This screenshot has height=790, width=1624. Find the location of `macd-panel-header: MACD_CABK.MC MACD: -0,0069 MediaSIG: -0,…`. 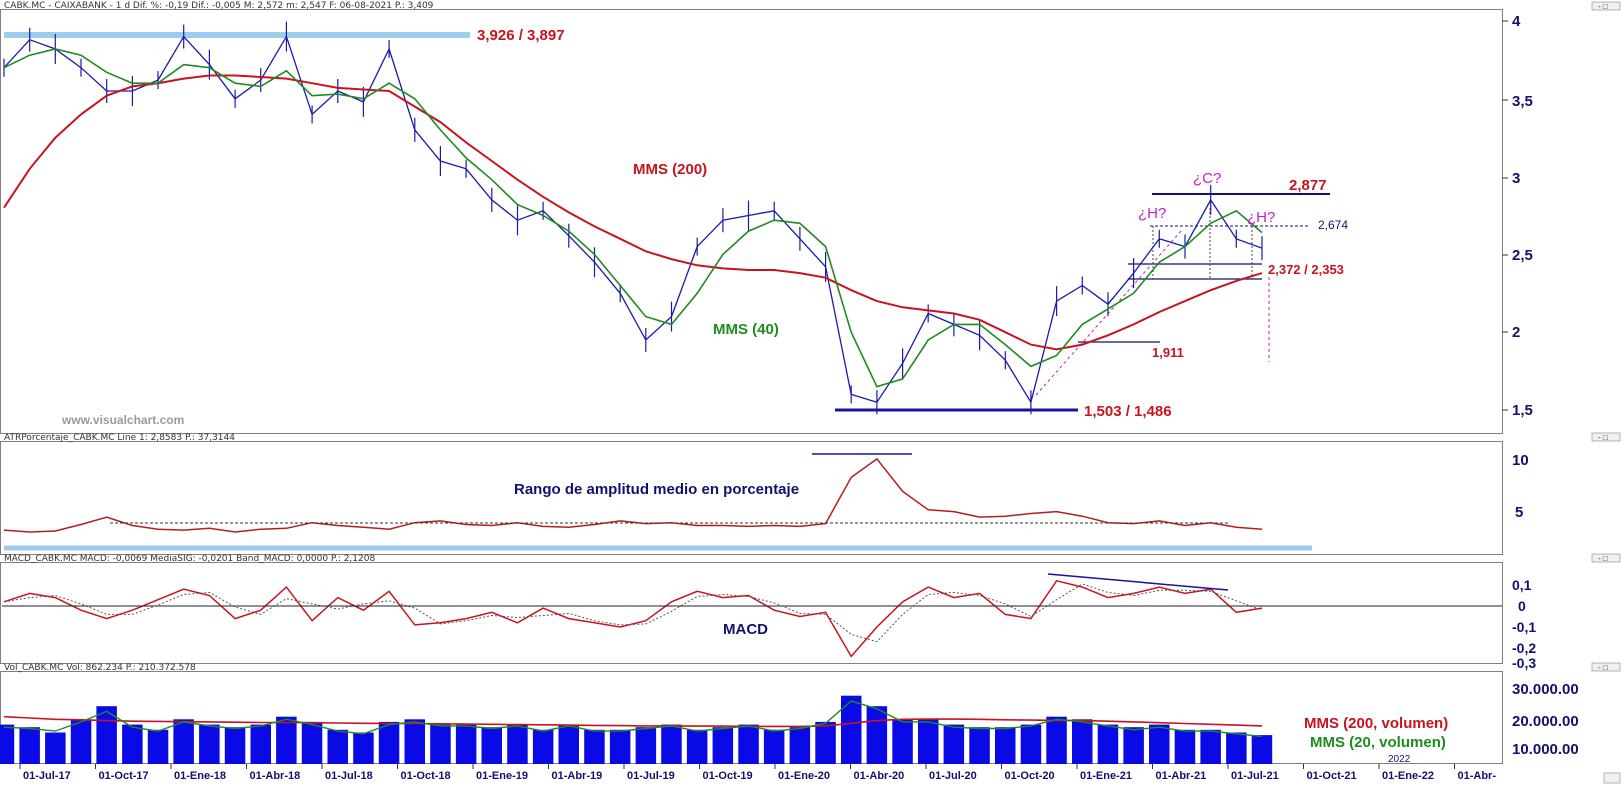

macd-panel-header: MACD_CABK.MC MACD: -0,0069 MediaSIG: -0,… is located at coordinates (189, 559).